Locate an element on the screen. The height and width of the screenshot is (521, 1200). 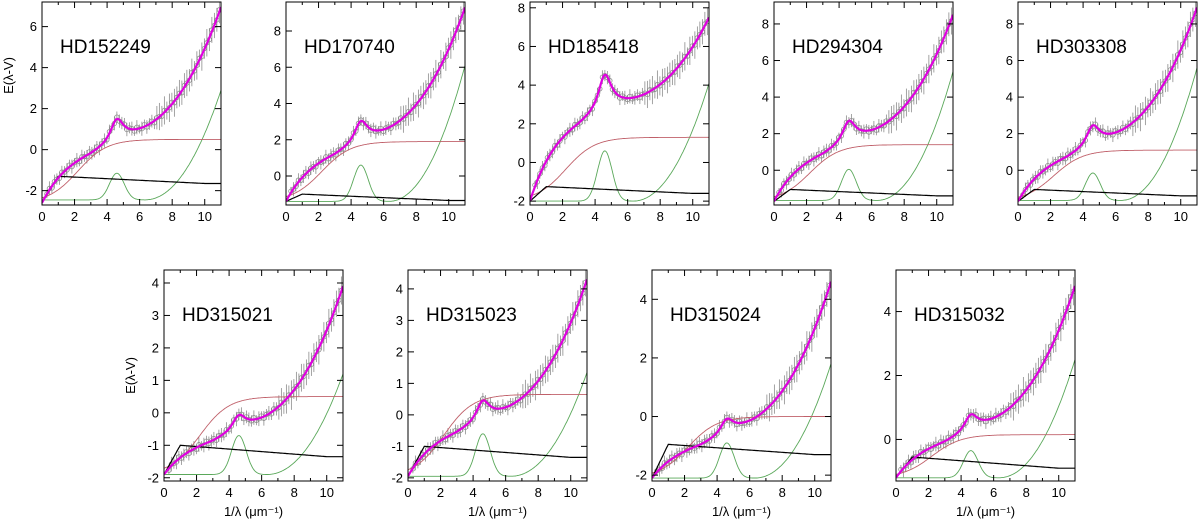
star-name-label: HD315021 is located at coordinates (227, 315).